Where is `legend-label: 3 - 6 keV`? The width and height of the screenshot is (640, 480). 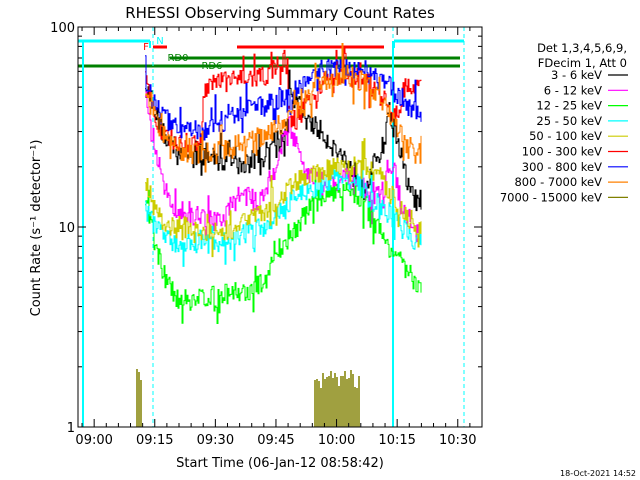 legend-label: 3 - 6 keV is located at coordinates (576, 75).